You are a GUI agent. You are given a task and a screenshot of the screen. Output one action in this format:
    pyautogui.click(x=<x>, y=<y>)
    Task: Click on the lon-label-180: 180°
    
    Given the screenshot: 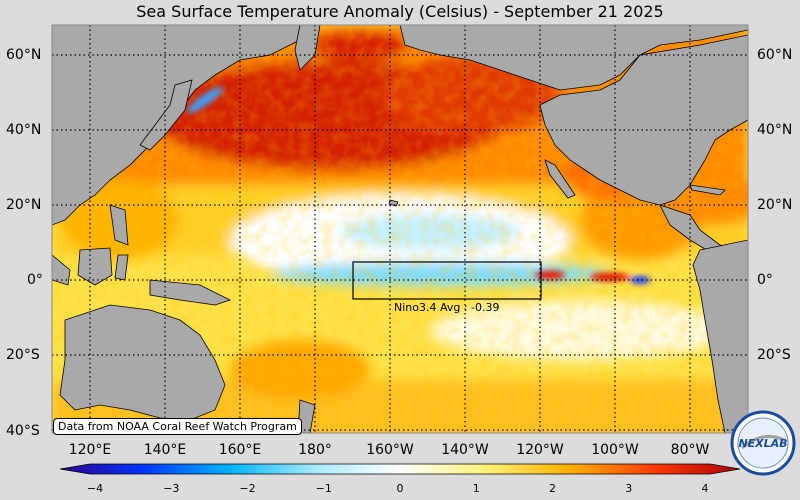 What is the action you would take?
    pyautogui.click(x=315, y=450)
    